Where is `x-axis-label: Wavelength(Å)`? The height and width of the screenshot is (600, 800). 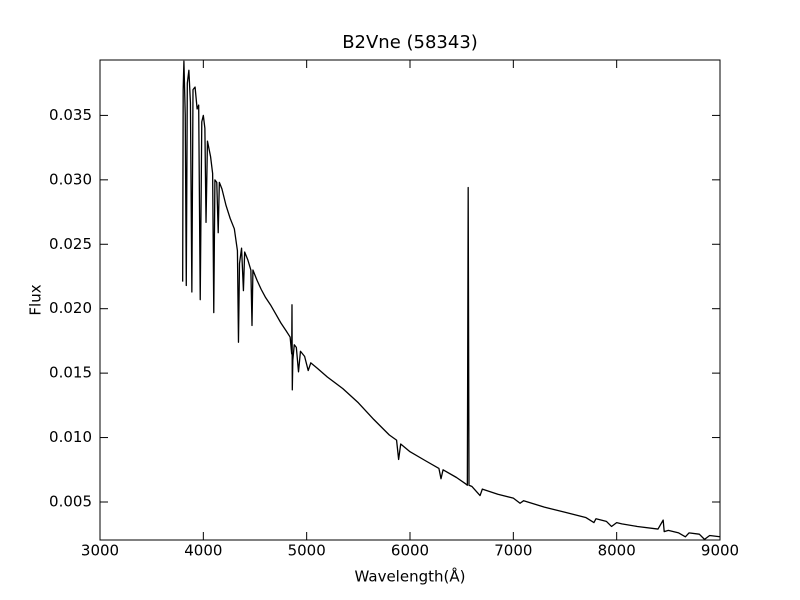
x-axis-label: Wavelength(Å) is located at coordinates (410, 576).